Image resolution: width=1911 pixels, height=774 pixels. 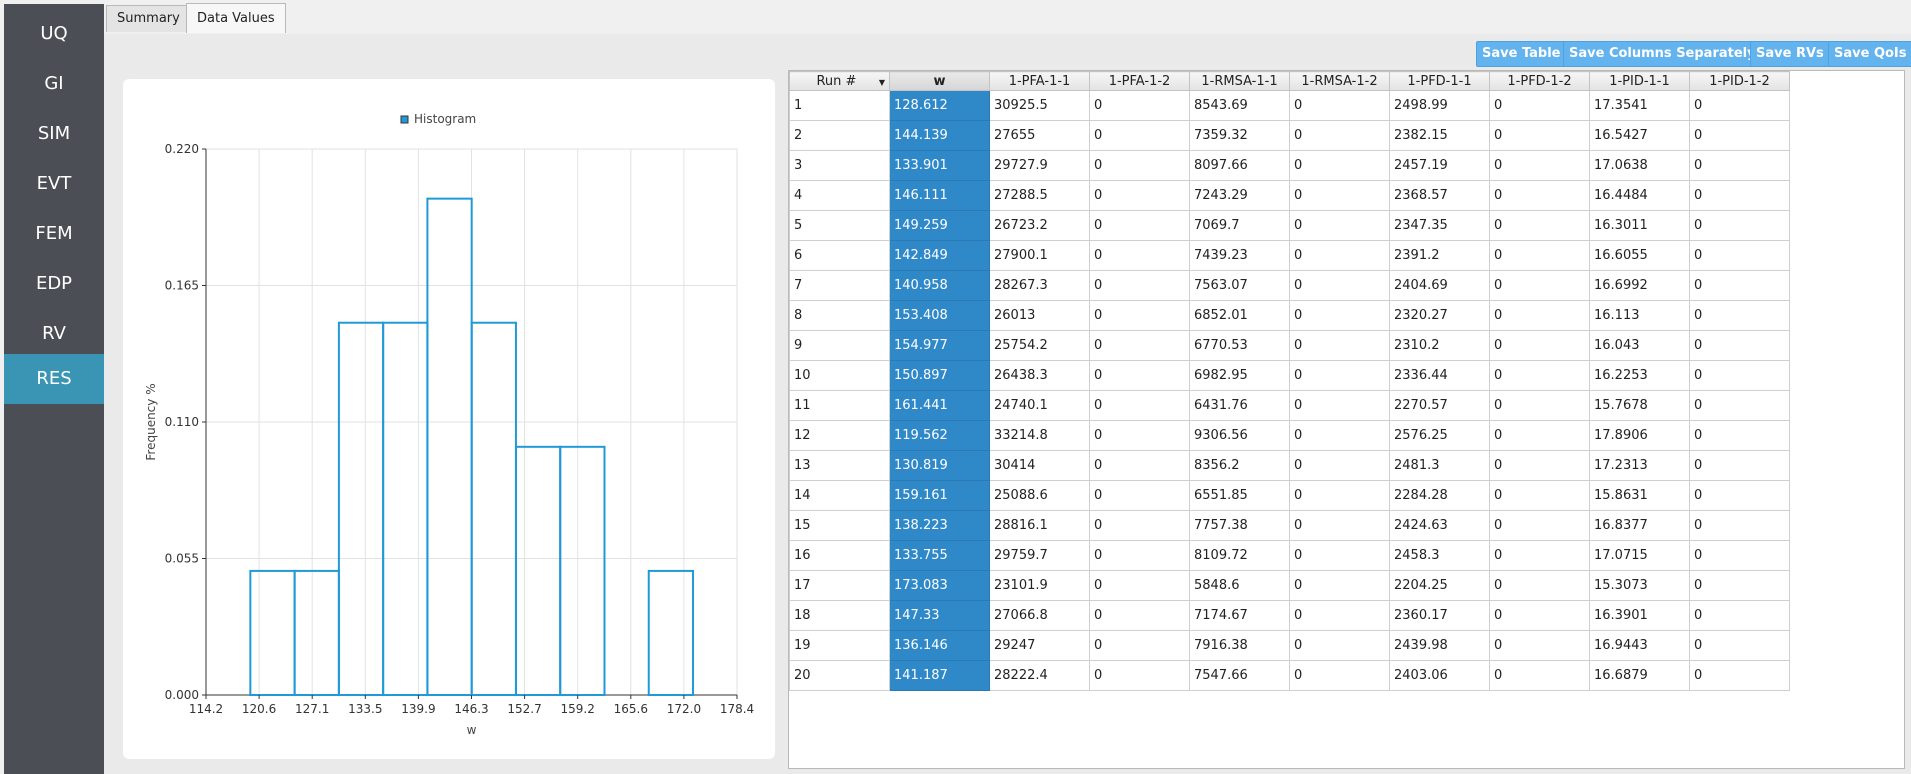 What do you see at coordinates (1439, 345) in the screenshot?
I see `table-cell: 2310.2` at bounding box center [1439, 345].